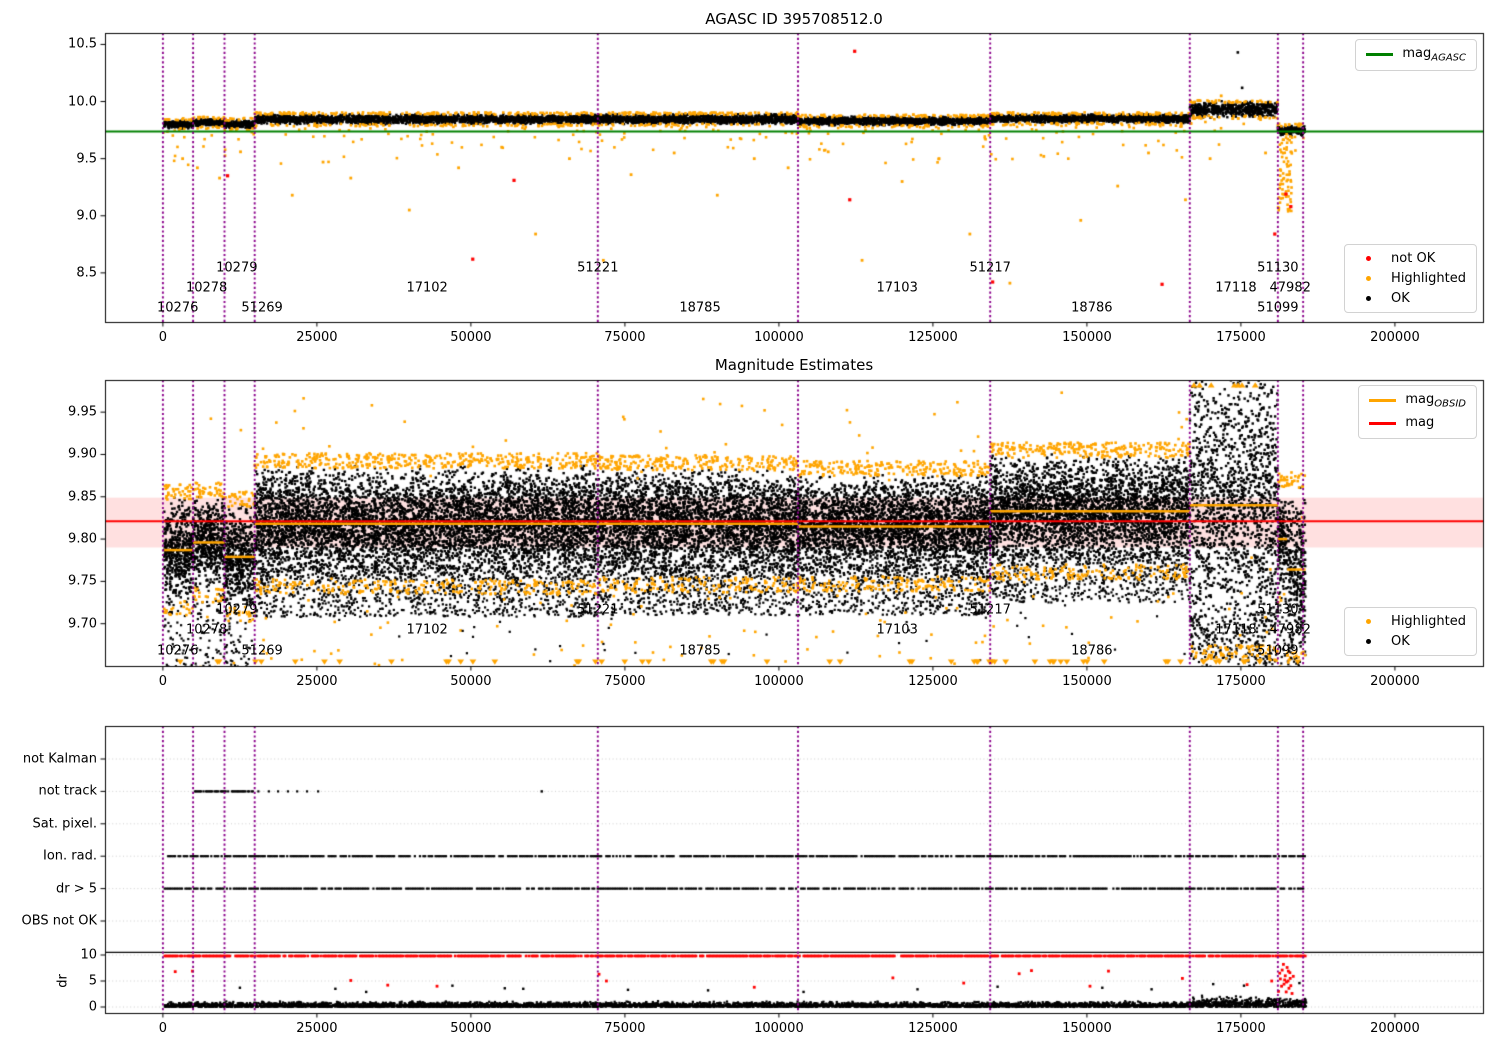  What do you see at coordinates (990, 268) in the screenshot?
I see `plot1-obsid-label-51217: 51217` at bounding box center [990, 268].